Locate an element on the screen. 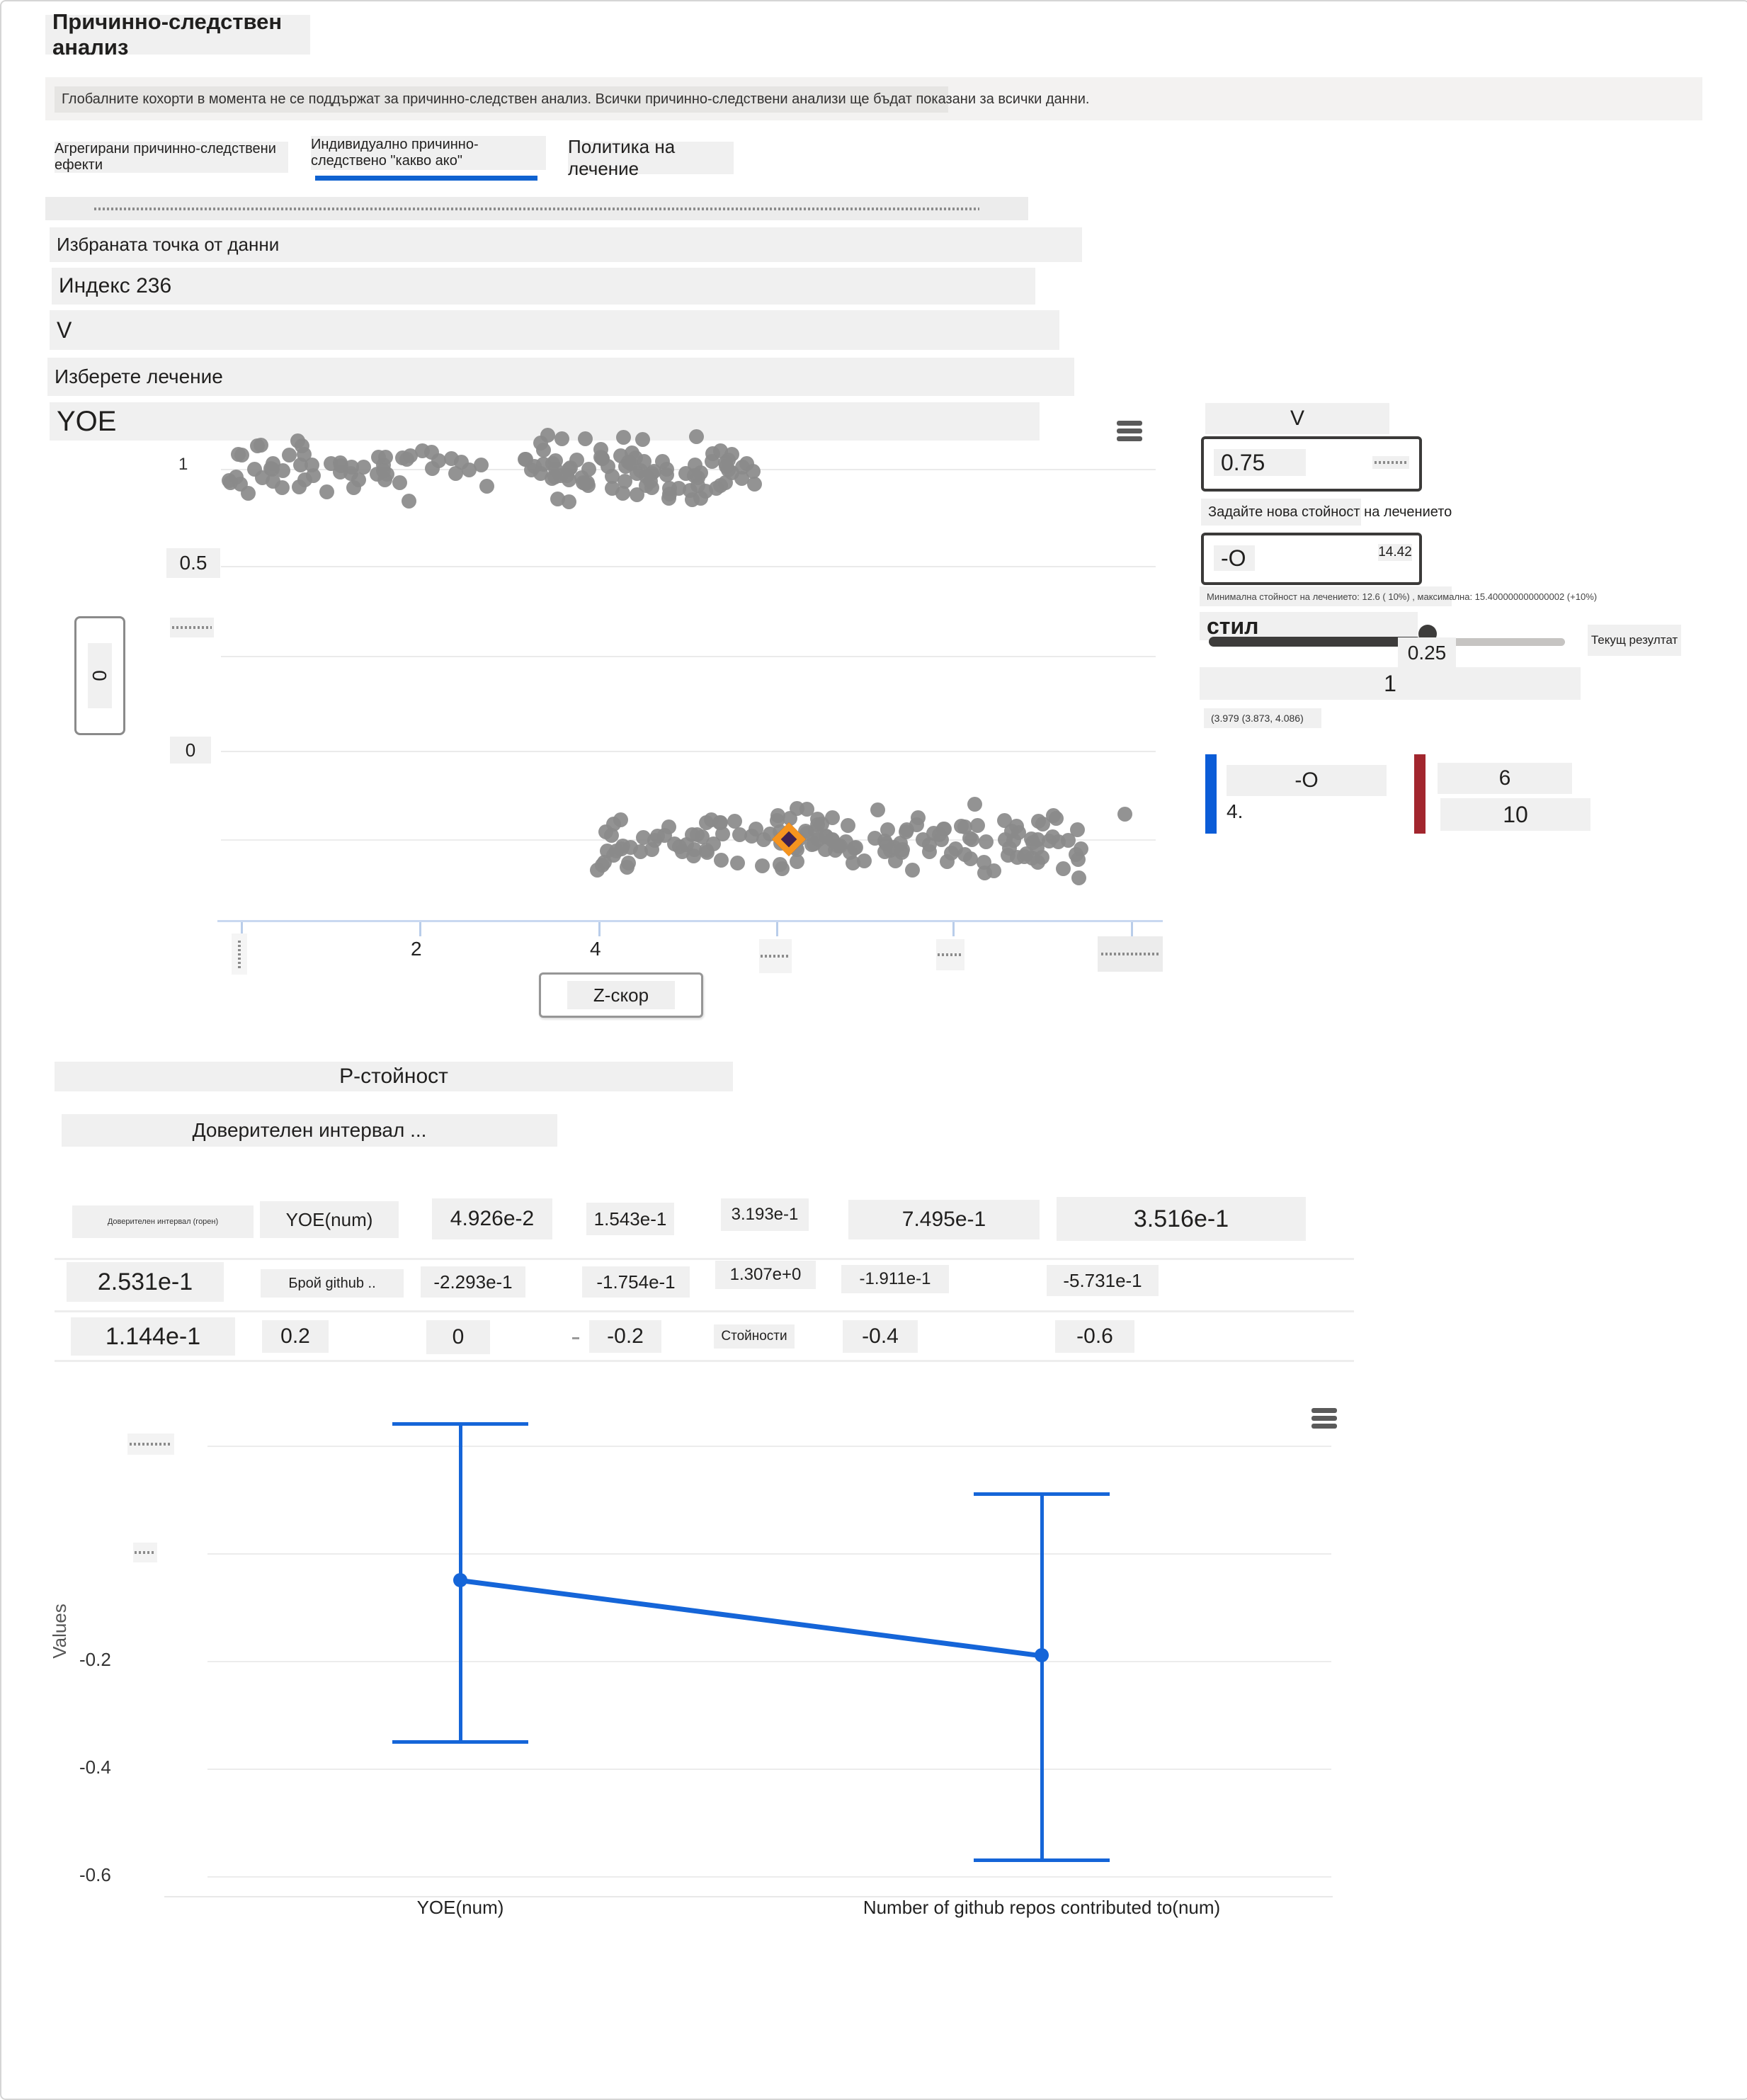 This screenshot has width=1747, height=2100. selected-datapoint-marker is located at coordinates (789, 839).